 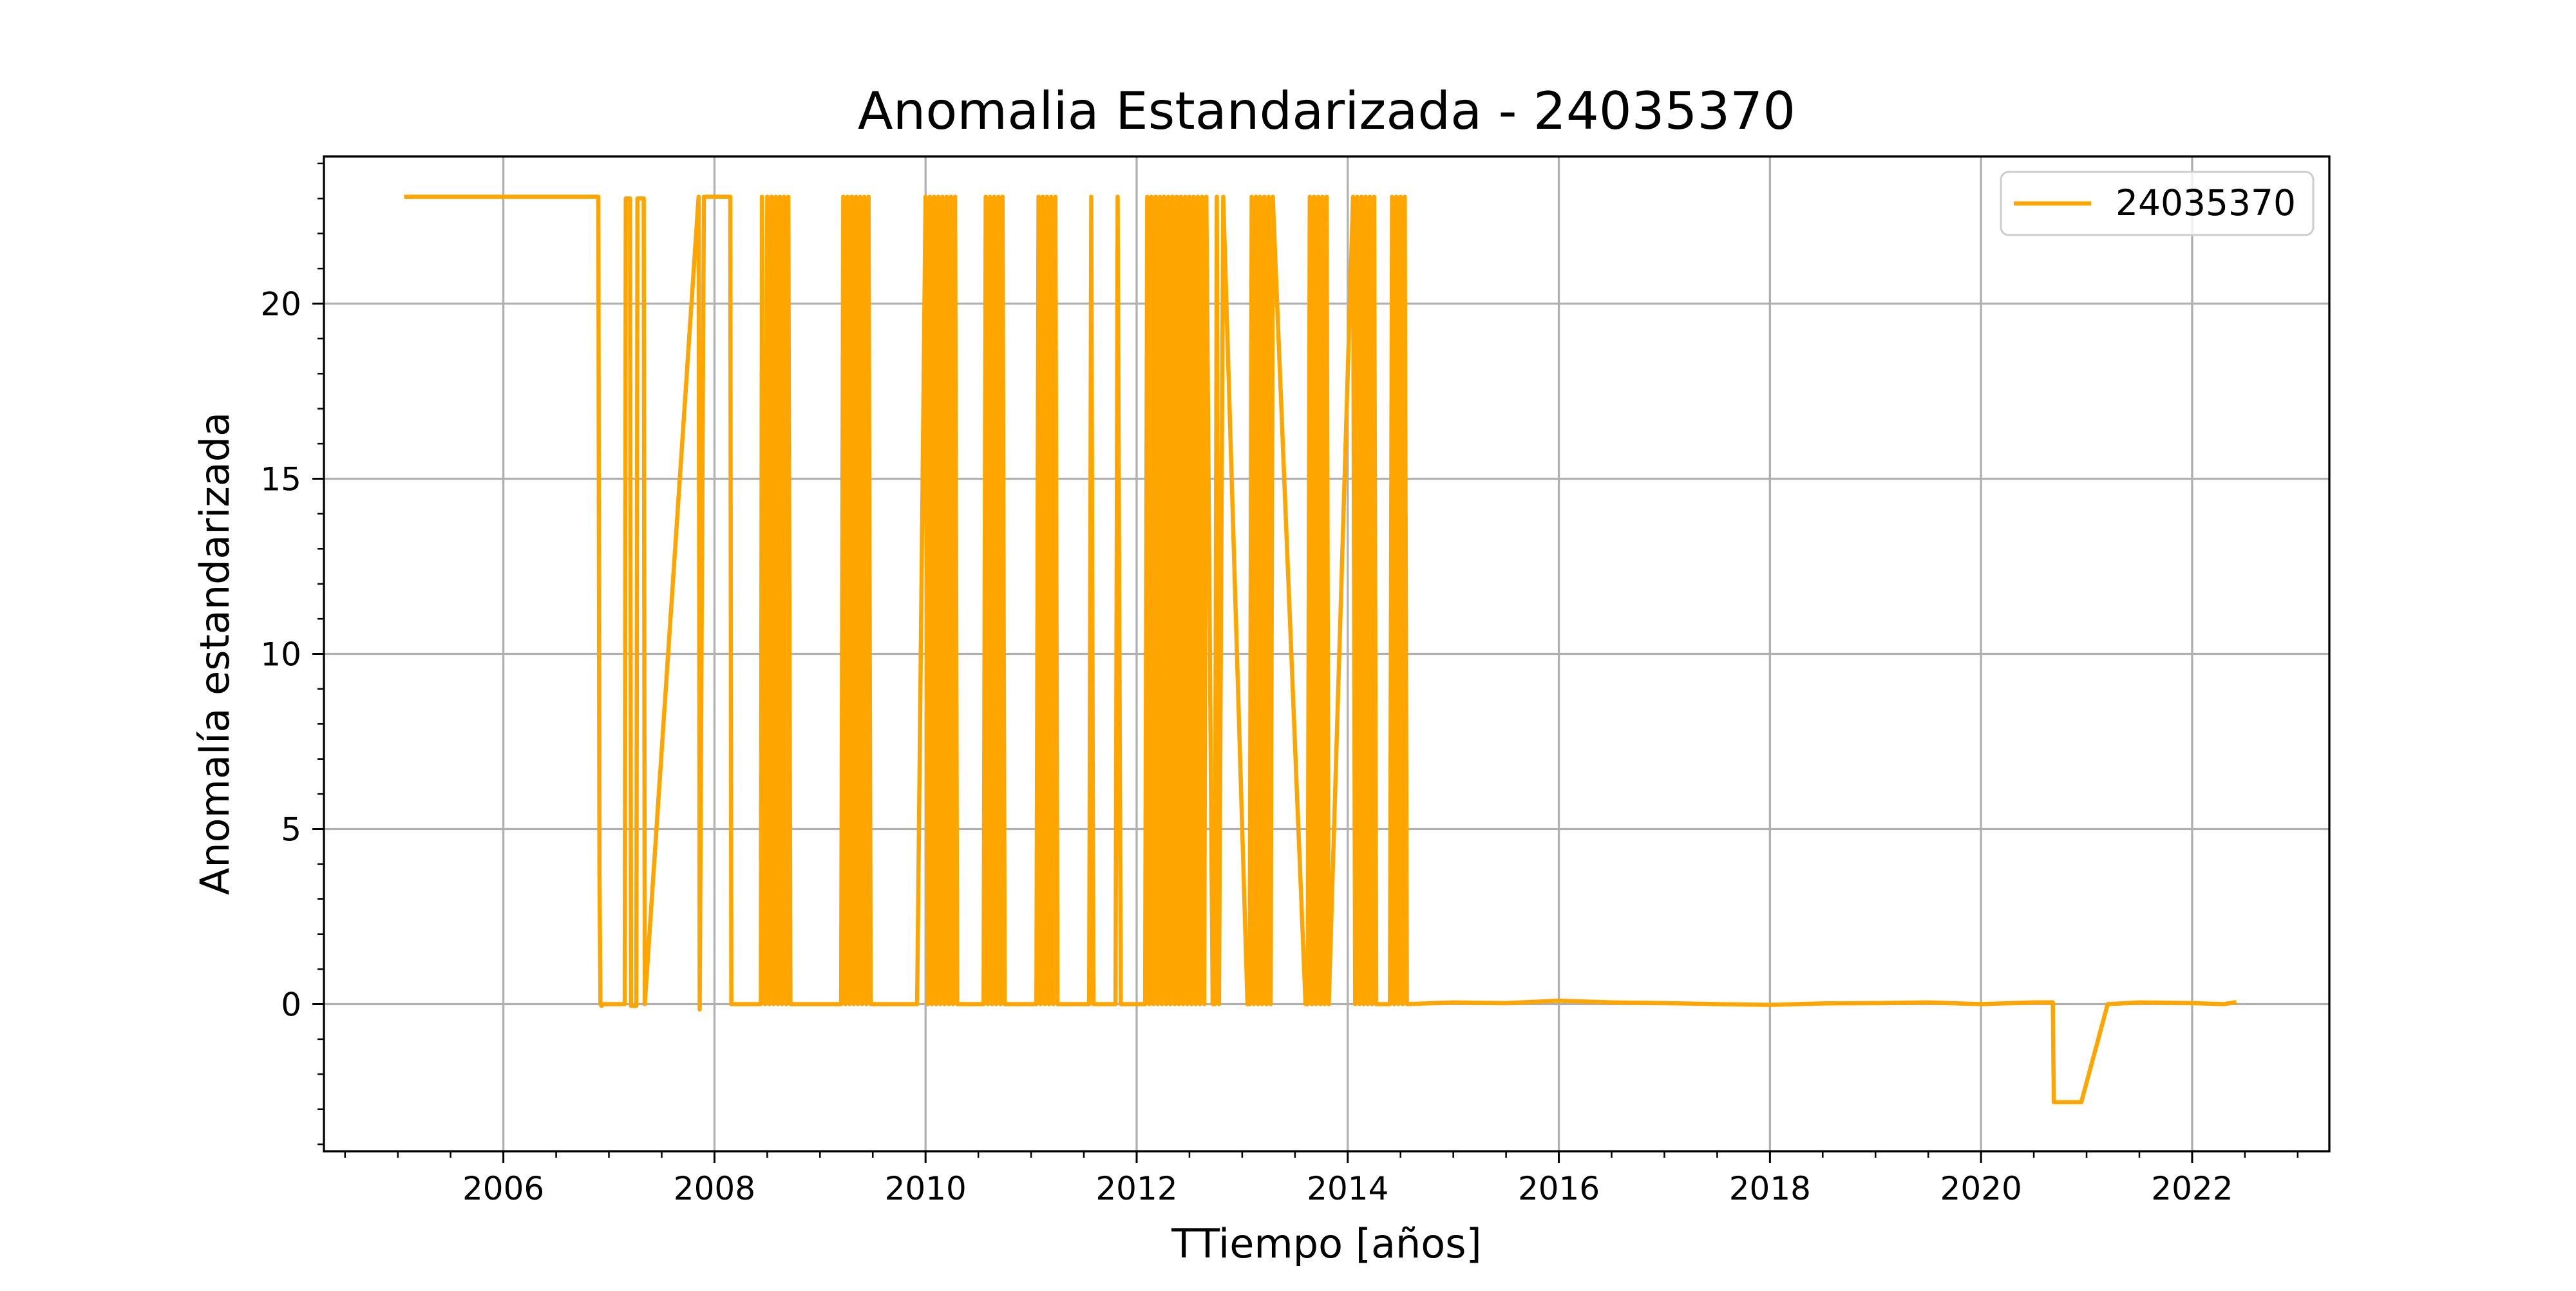 What do you see at coordinates (1347, 1188) in the screenshot?
I see `x-tick-label: 2014` at bounding box center [1347, 1188].